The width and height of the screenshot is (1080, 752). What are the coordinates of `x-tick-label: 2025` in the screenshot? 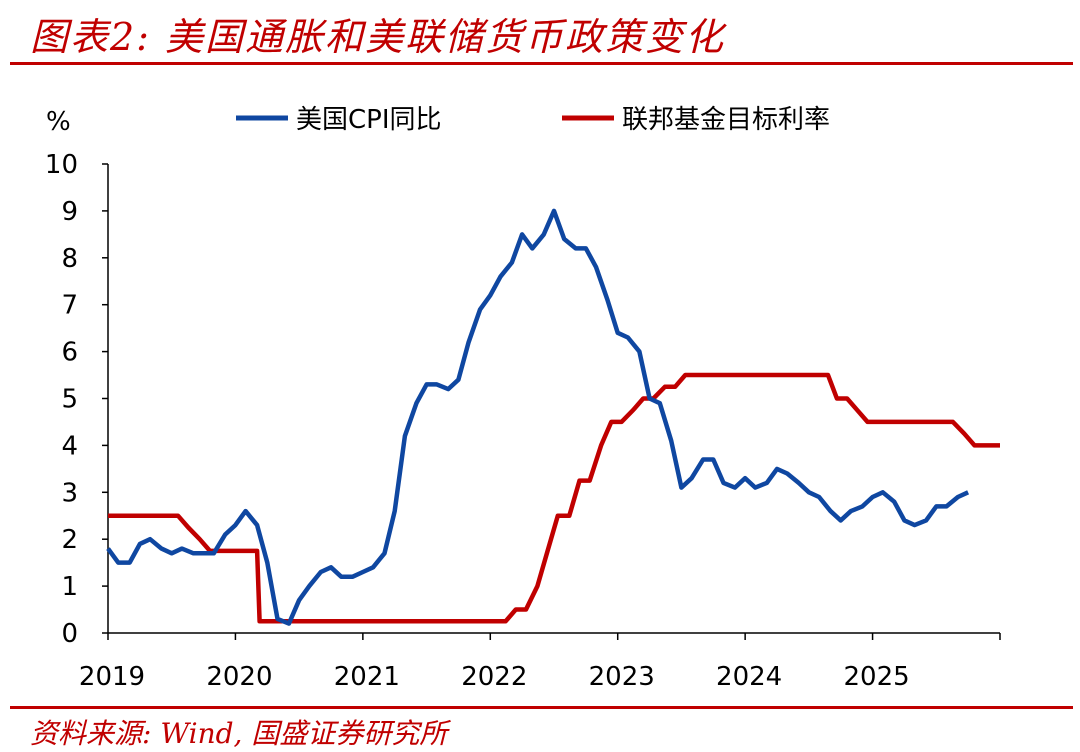 It's located at (876, 677).